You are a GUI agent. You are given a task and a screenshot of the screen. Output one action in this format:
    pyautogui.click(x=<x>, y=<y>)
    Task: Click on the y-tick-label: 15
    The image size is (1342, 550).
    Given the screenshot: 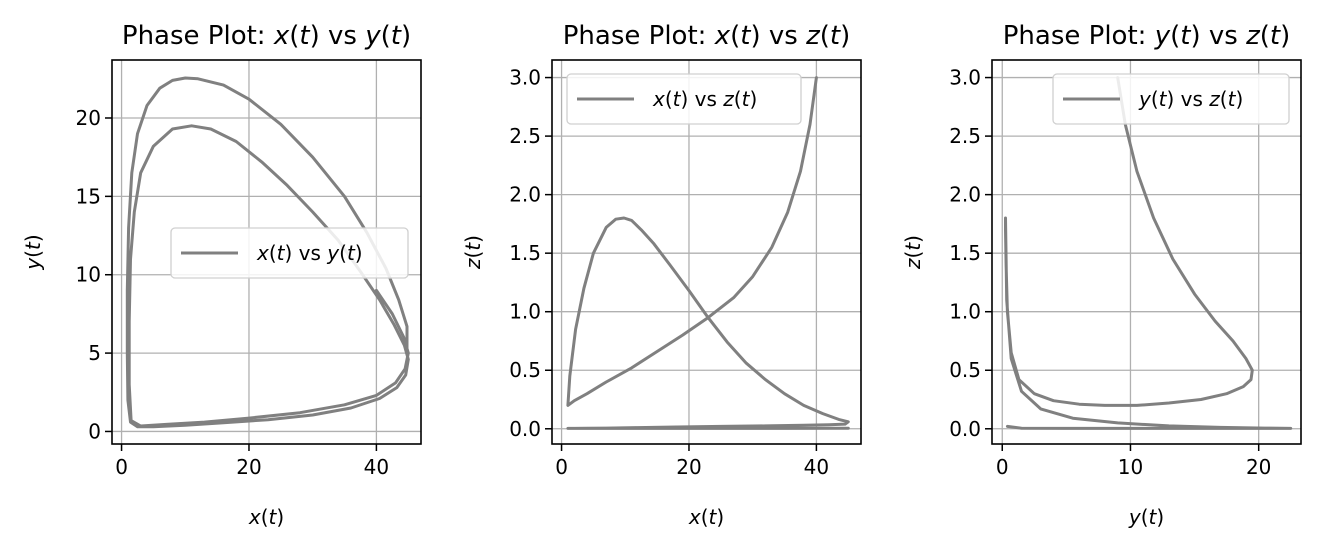 What is the action you would take?
    pyautogui.click(x=88, y=196)
    